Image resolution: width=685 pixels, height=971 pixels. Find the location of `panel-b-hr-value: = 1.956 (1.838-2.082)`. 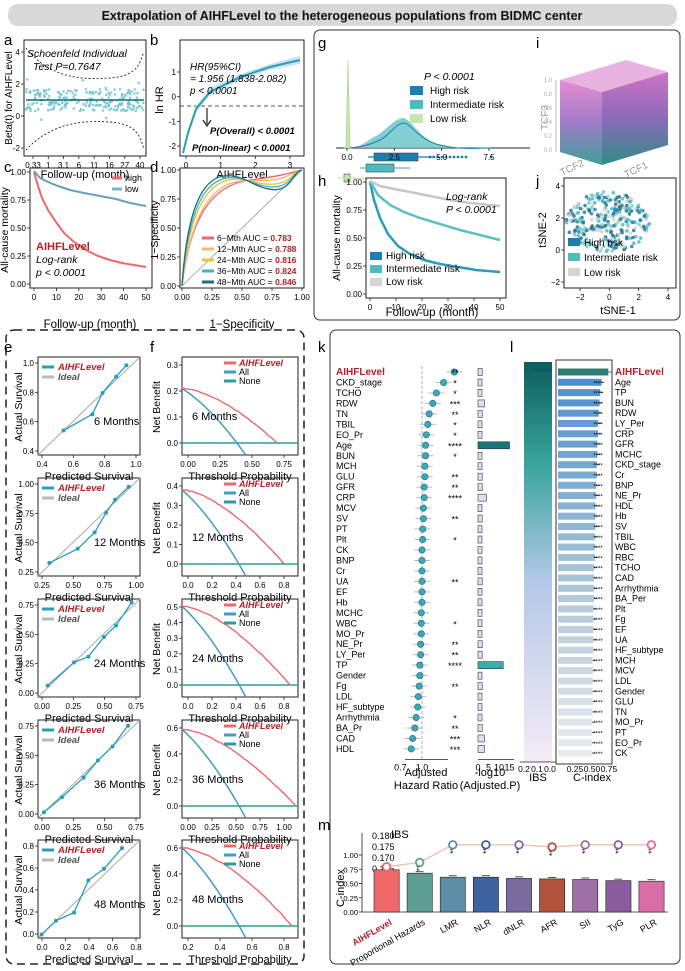

panel-b-hr-value: = 1.956 (1.838-2.082) is located at coordinates (238, 79).